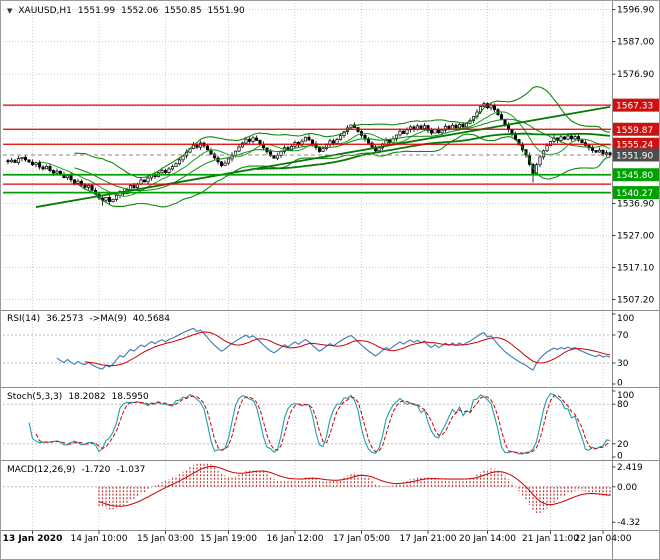 The width and height of the screenshot is (660, 560). What do you see at coordinates (635, 43) in the screenshot?
I see `svg-text: 1587.00` at bounding box center [635, 43].